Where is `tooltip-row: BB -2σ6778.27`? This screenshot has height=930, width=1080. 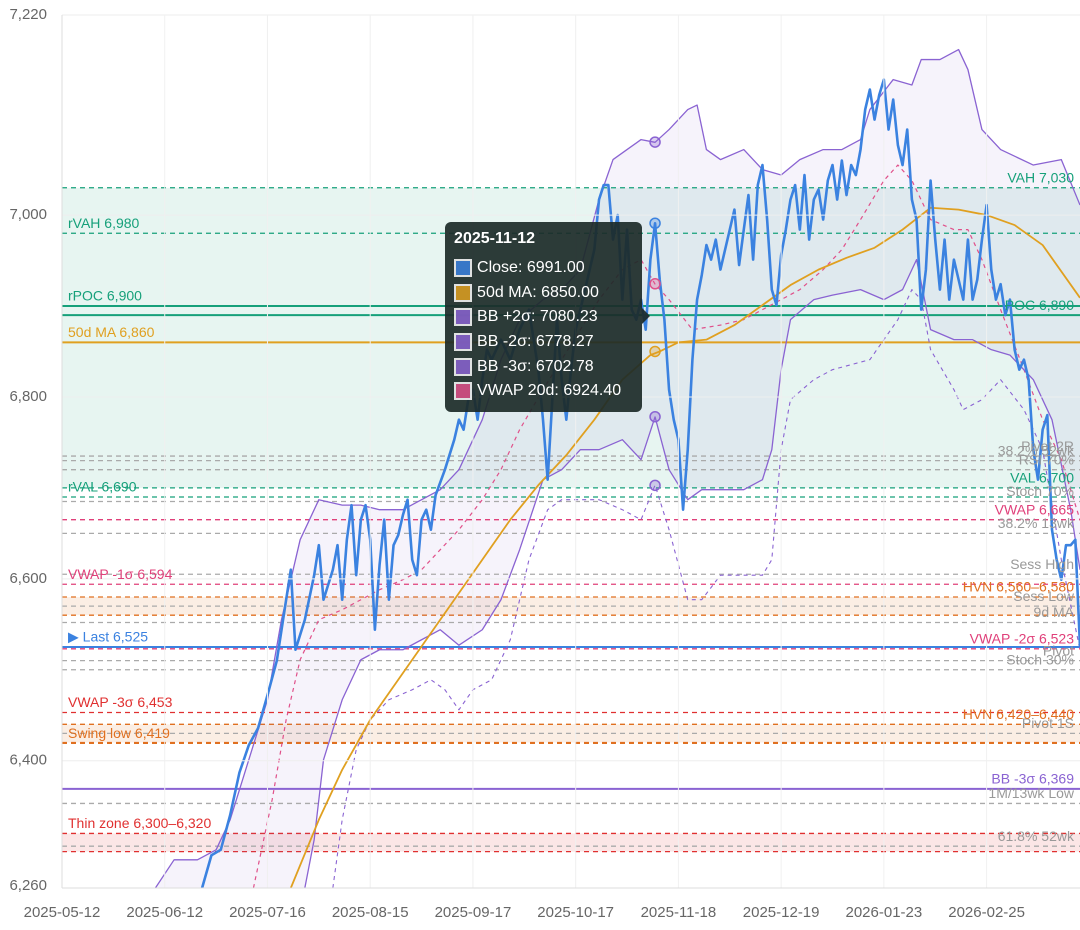 tooltip-row: BB -2σ6778.27 is located at coordinates (543, 342).